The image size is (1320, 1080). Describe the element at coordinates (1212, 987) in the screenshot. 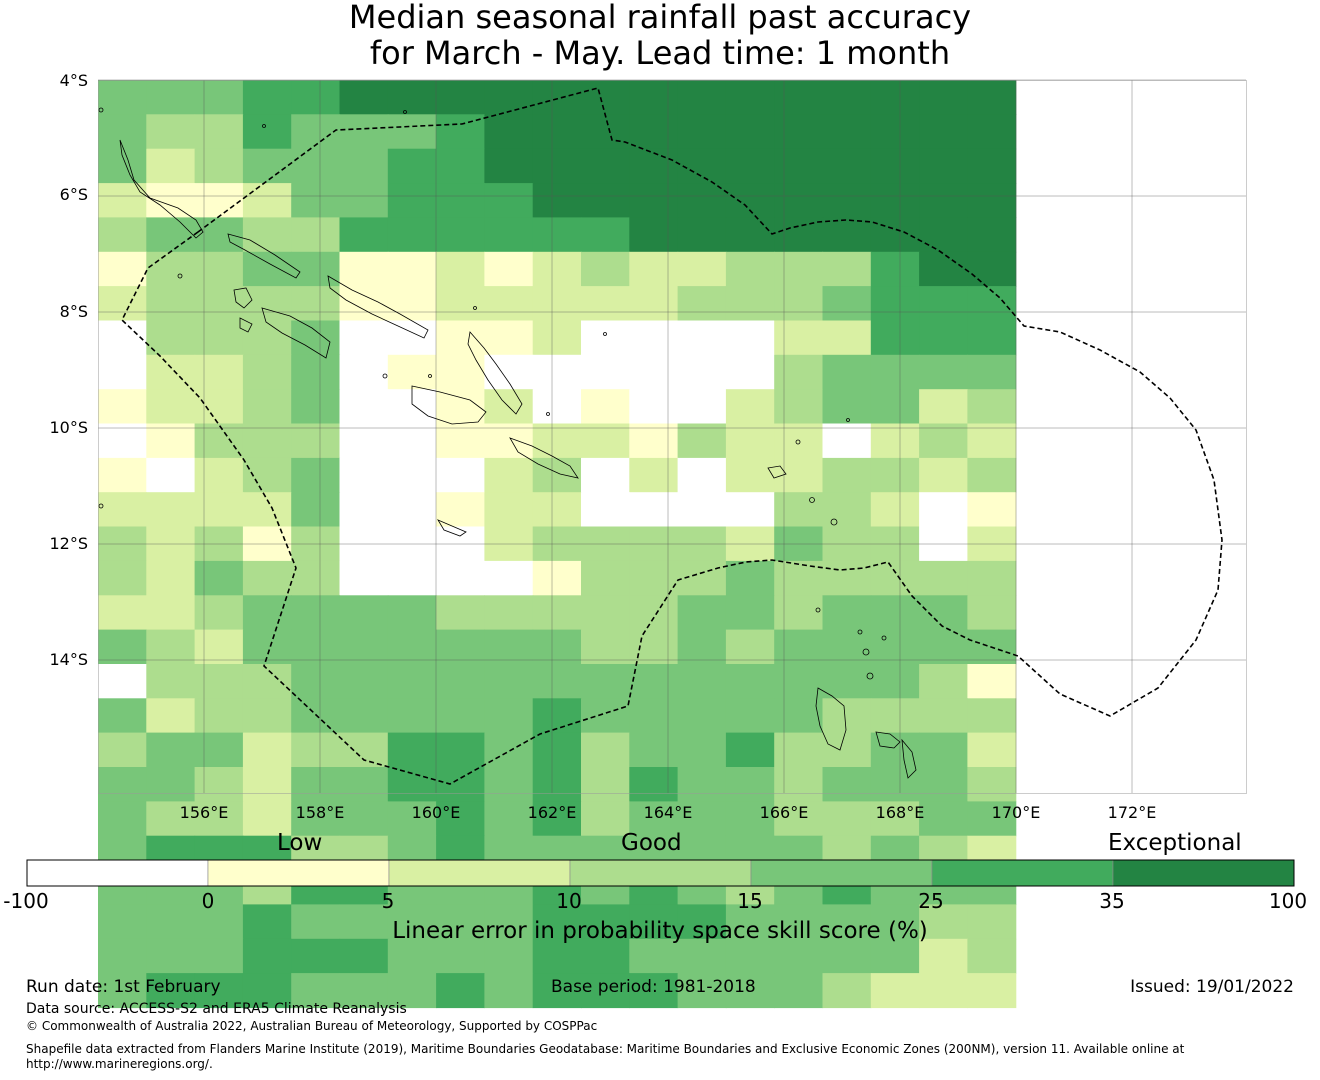

I see `issued-date: Issued: 19/01/2022` at that location.